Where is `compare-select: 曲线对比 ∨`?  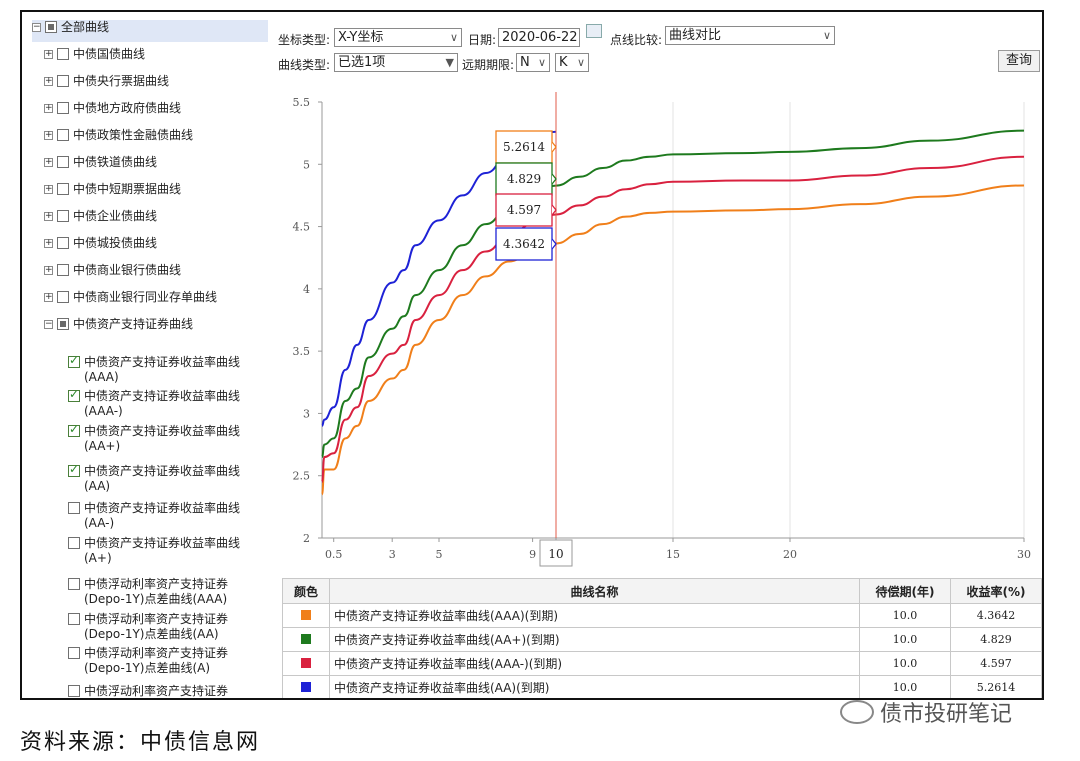 compare-select: 曲线对比 ∨ is located at coordinates (750, 35).